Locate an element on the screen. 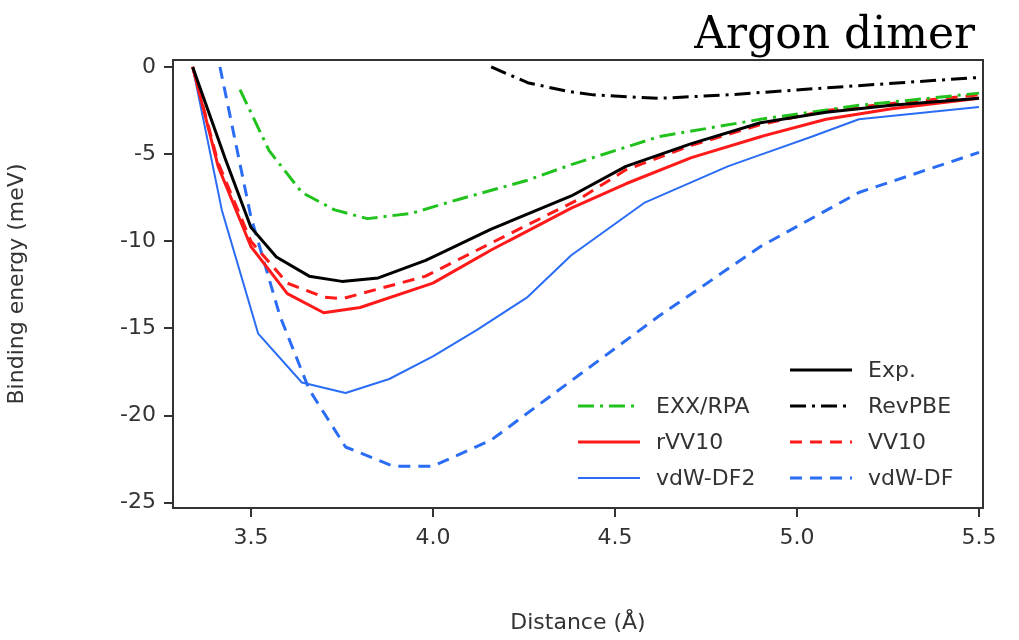 This screenshot has height=640, width=1019. x-tick-label: 3.5 is located at coordinates (251, 536).